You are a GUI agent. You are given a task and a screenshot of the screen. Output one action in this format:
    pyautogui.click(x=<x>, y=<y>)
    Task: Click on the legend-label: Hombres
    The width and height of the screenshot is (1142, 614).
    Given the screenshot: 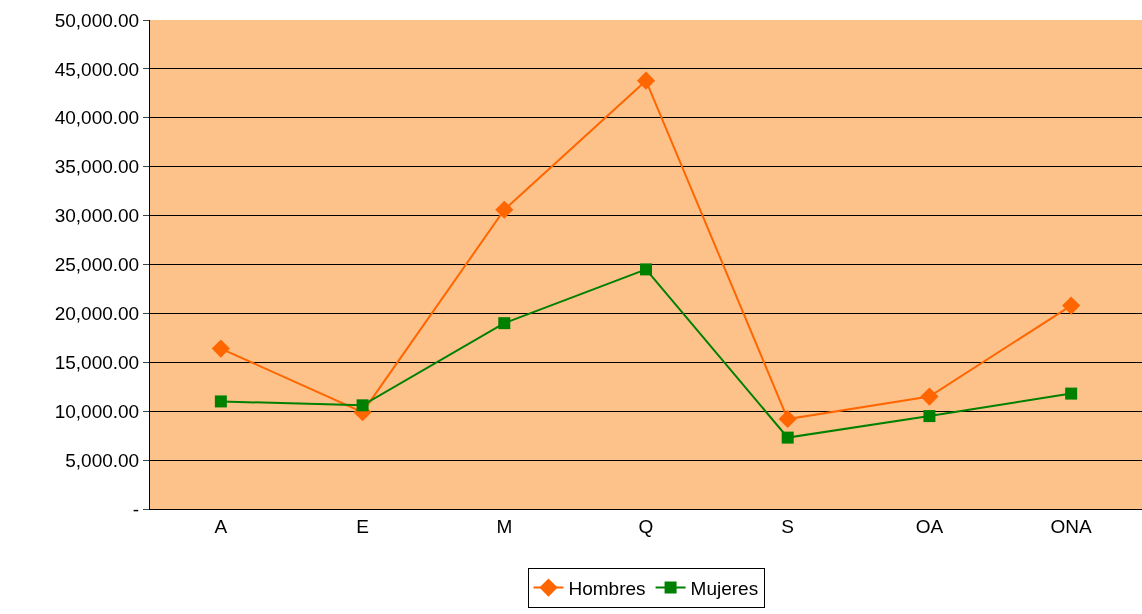 What is the action you would take?
    pyautogui.click(x=607, y=588)
    